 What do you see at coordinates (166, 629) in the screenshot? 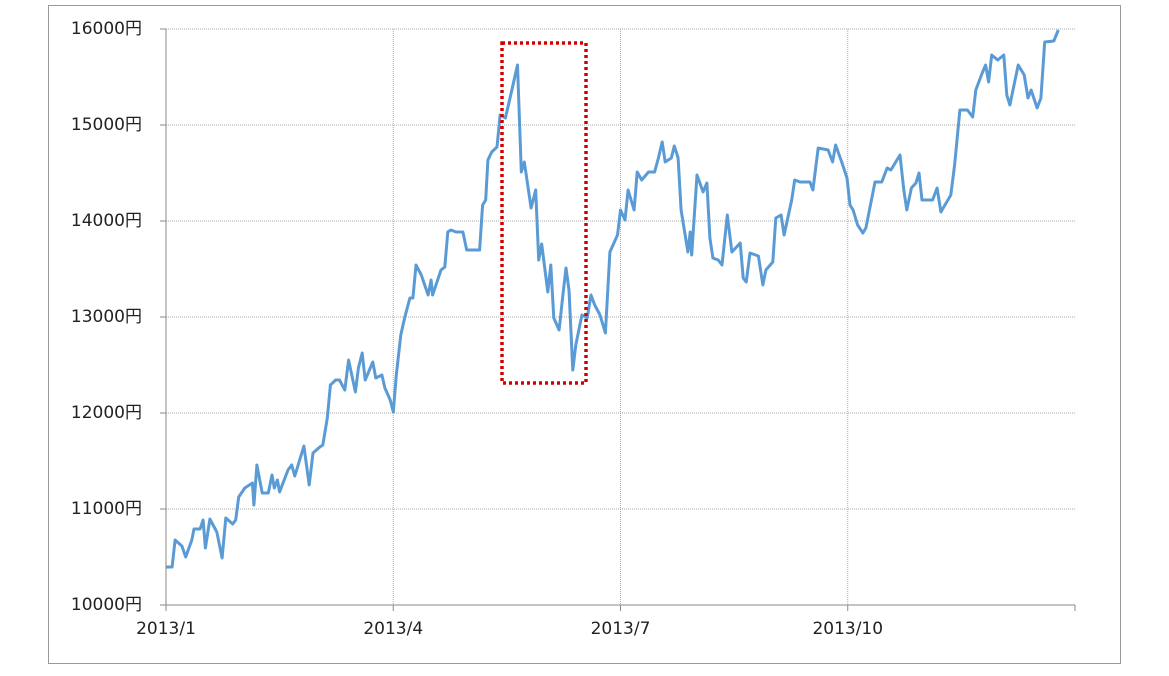
I see `x-tick-label: 2013/1` at bounding box center [166, 629].